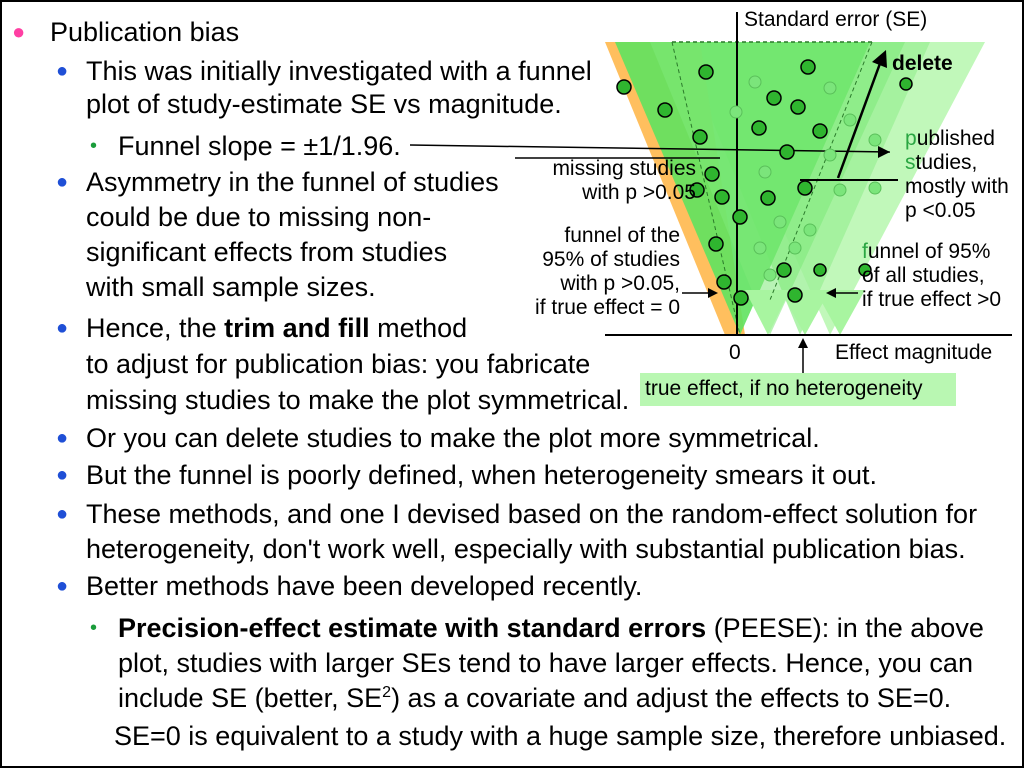  I want to click on funnel-all-label-3: if true effect >0, so click(932, 299).